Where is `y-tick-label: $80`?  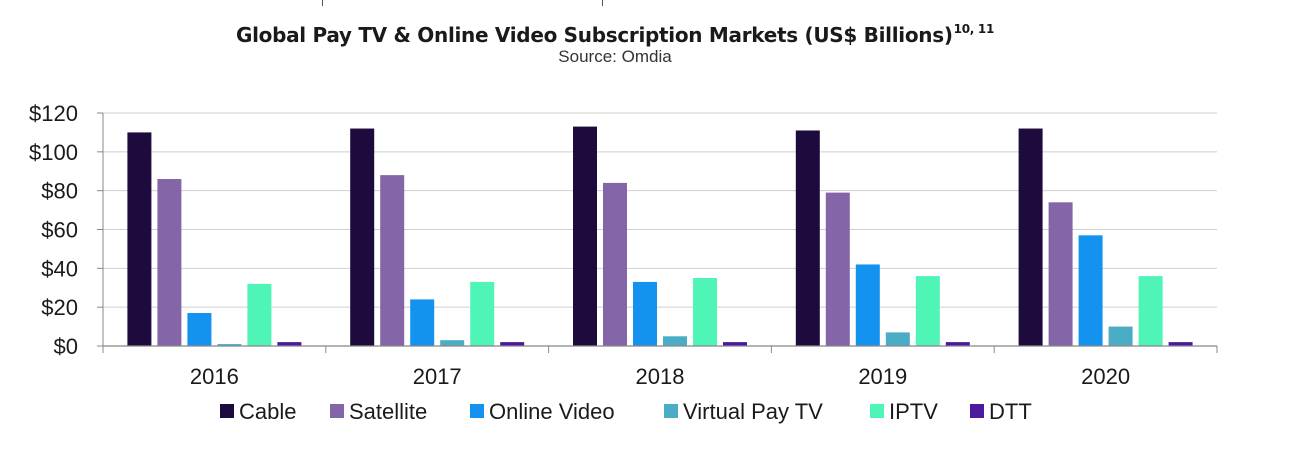
y-tick-label: $80 is located at coordinates (59, 191).